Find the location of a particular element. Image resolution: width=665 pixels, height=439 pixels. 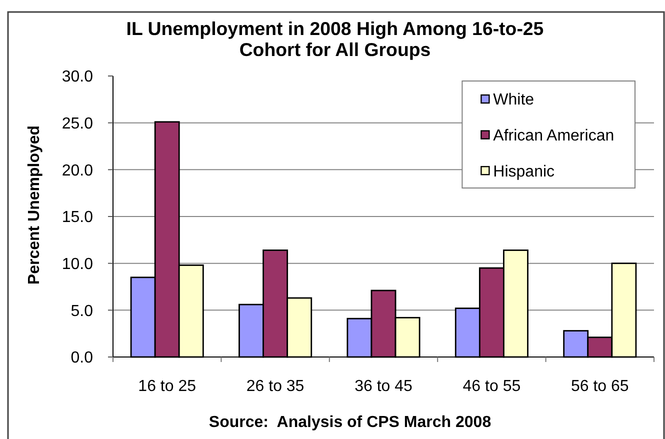

x-tick-label: 26 to 35 is located at coordinates (275, 386).